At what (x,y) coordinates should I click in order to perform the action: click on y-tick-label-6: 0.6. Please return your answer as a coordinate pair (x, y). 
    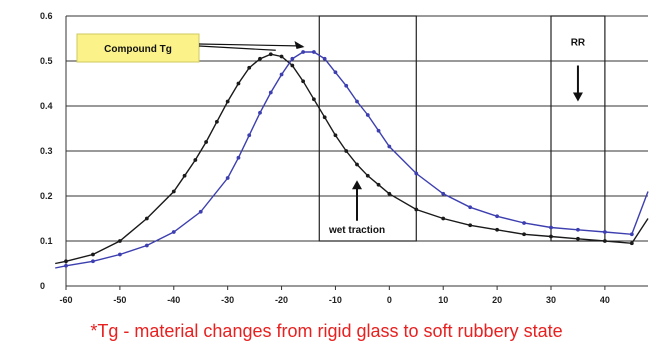
    Looking at the image, I should click on (46, 16).